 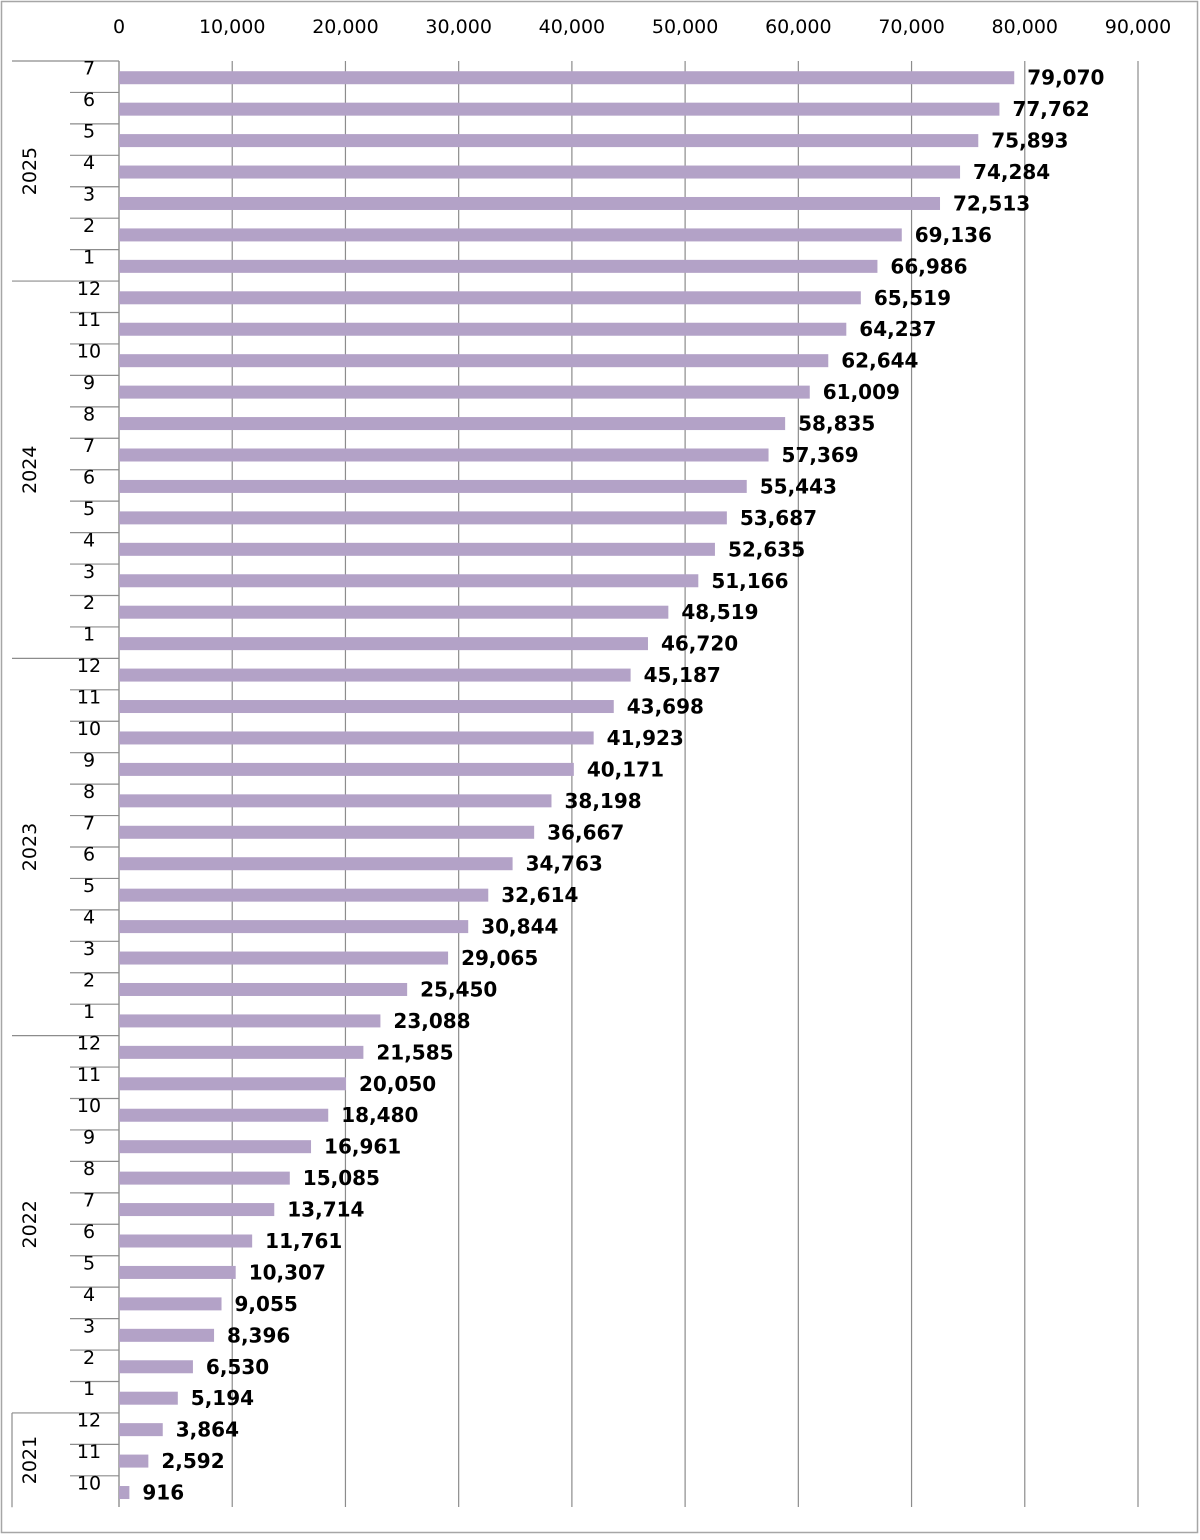 What do you see at coordinates (30, 1224) in the screenshot?
I see `year-label: 2022` at bounding box center [30, 1224].